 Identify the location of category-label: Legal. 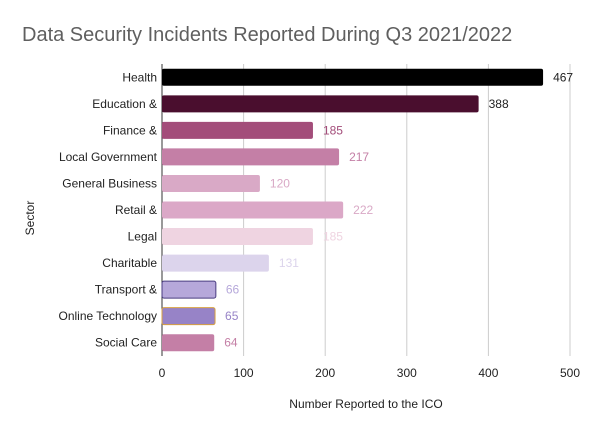
(142, 237).